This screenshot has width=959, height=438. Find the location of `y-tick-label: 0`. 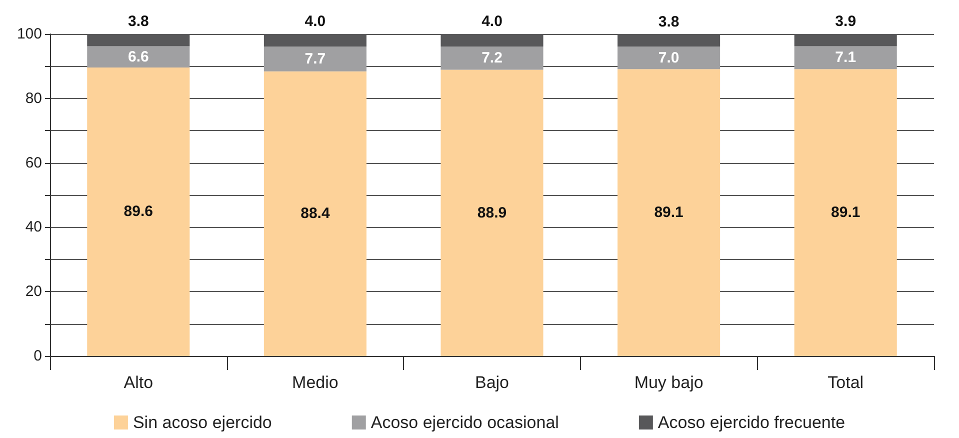

y-tick-label: 0 is located at coordinates (38, 356).